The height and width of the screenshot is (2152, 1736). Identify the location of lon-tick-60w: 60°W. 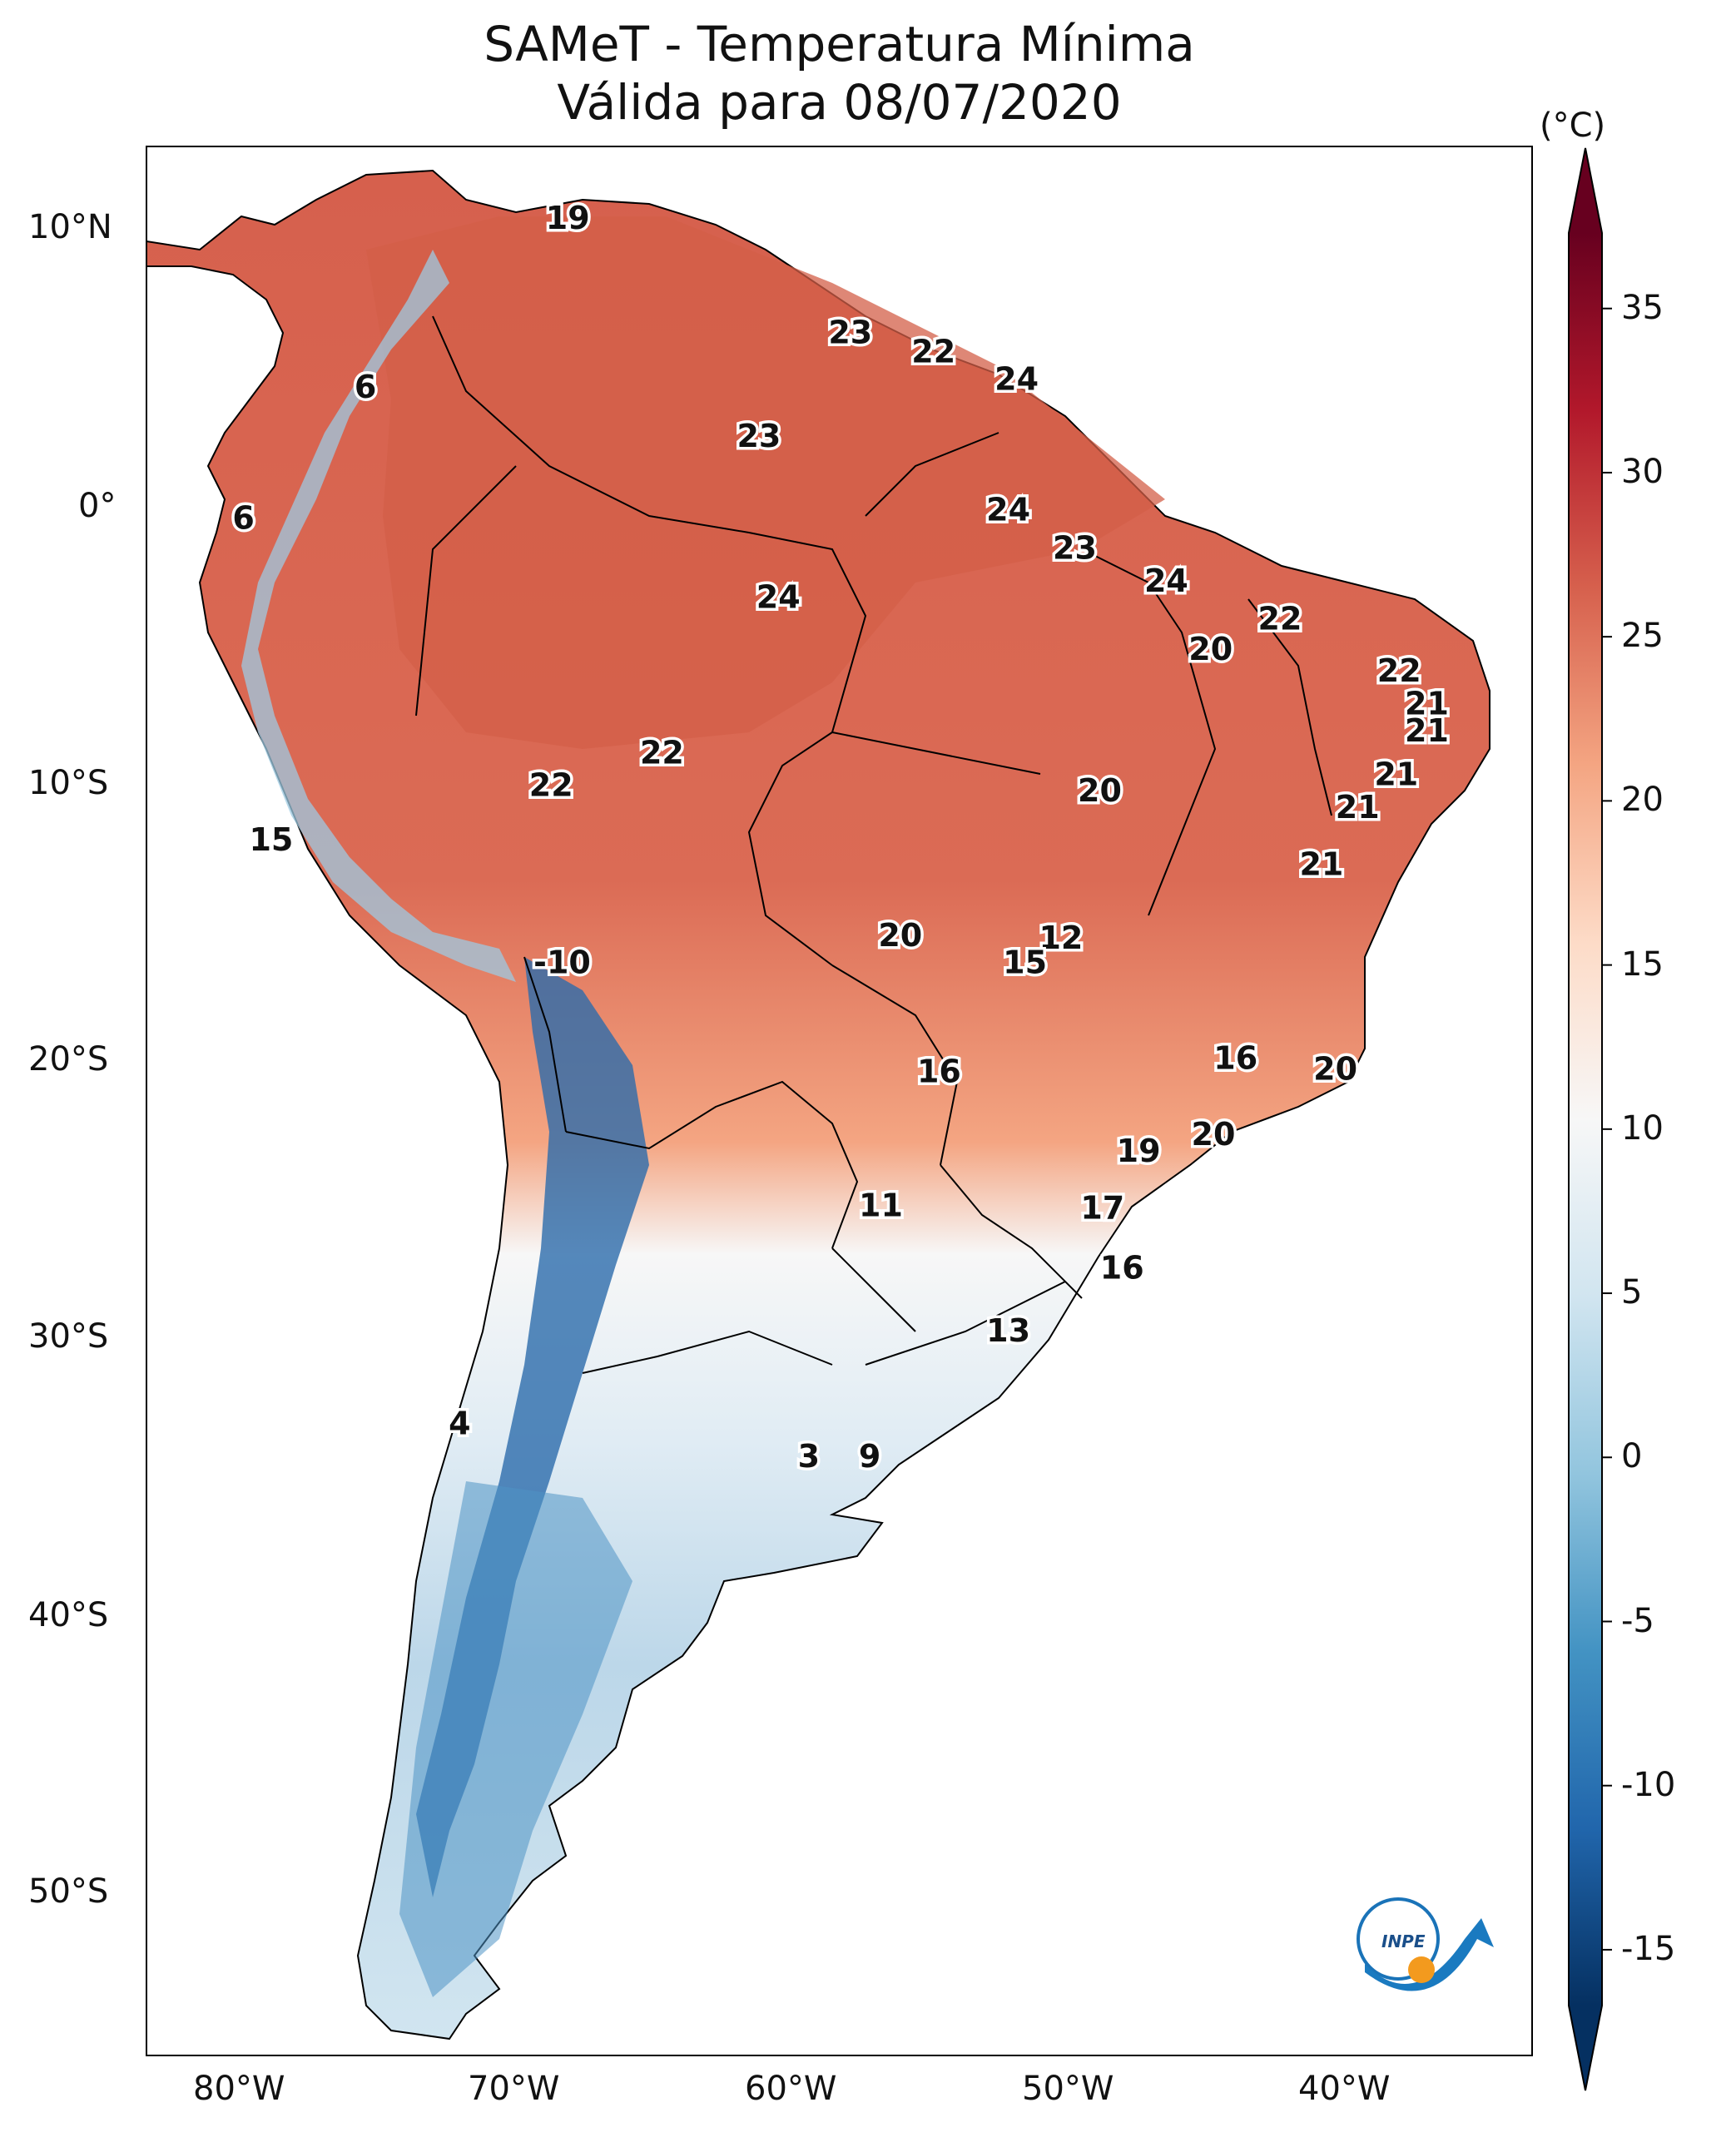
(791, 2089).